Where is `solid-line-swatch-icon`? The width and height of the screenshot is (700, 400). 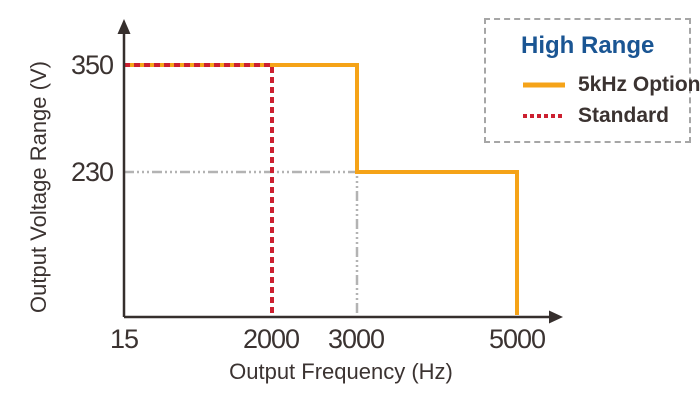 solid-line-swatch-icon is located at coordinates (544, 85).